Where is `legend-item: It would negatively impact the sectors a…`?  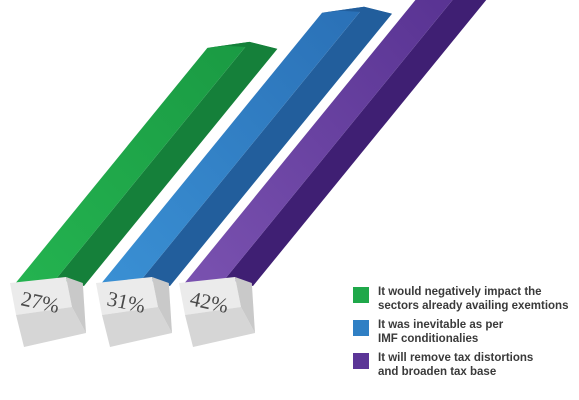
legend-item: It would negatively impact the sectors a… is located at coordinates (465, 299).